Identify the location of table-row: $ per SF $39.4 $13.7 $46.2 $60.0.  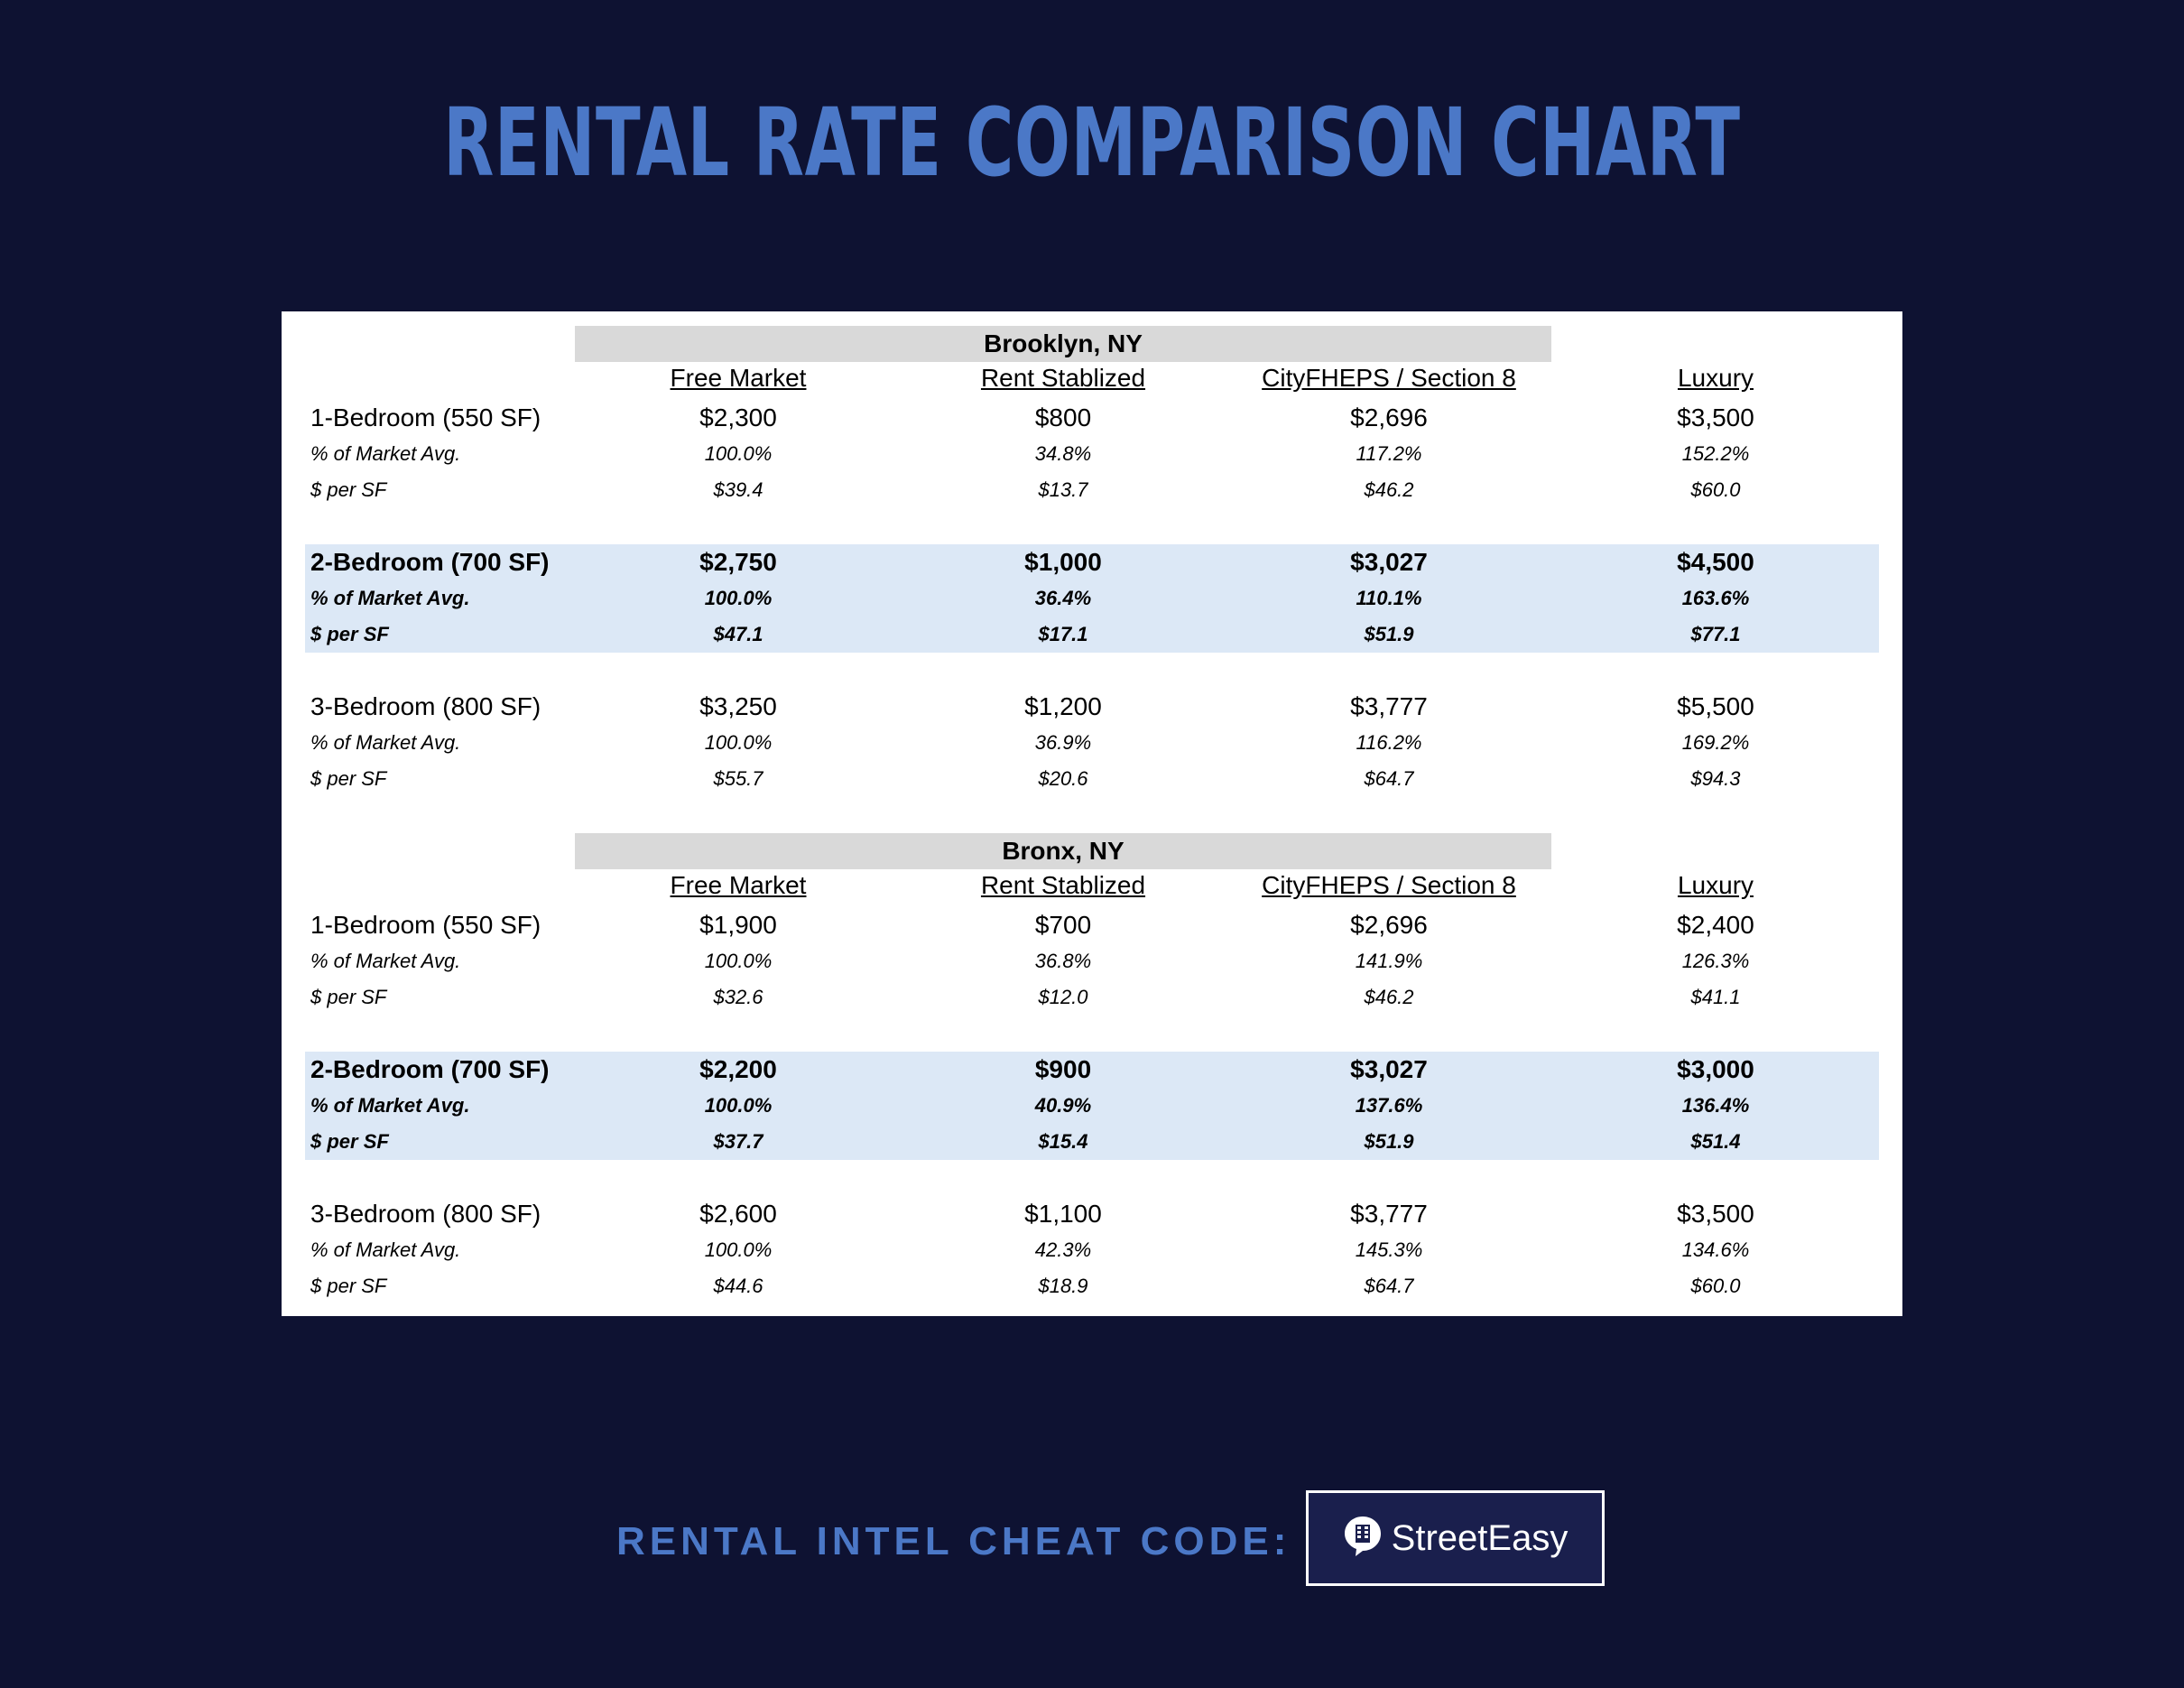
(1092, 490).